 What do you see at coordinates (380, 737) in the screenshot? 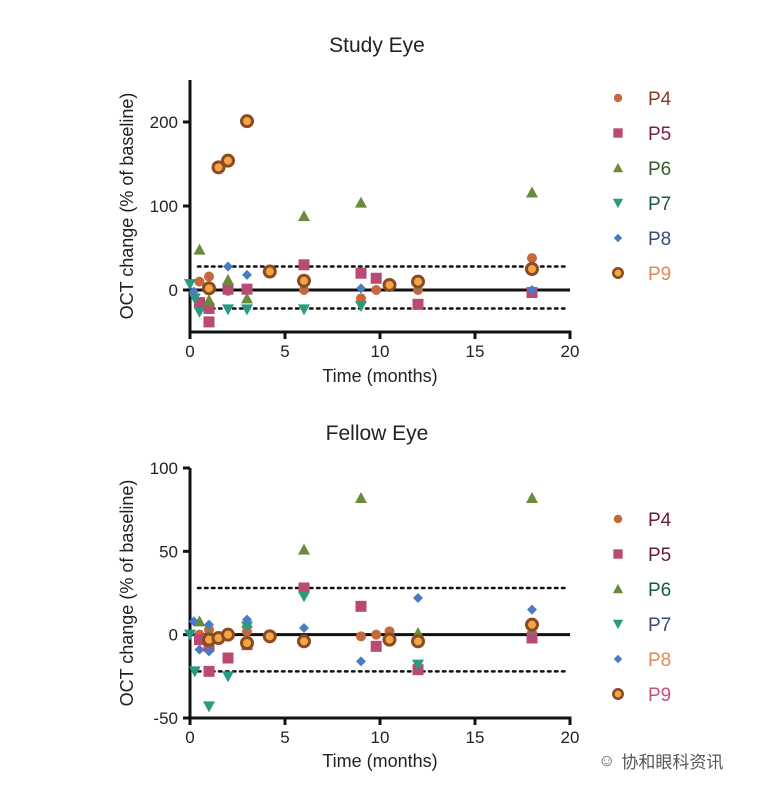
I see `x-tick-label: 10` at bounding box center [380, 737].